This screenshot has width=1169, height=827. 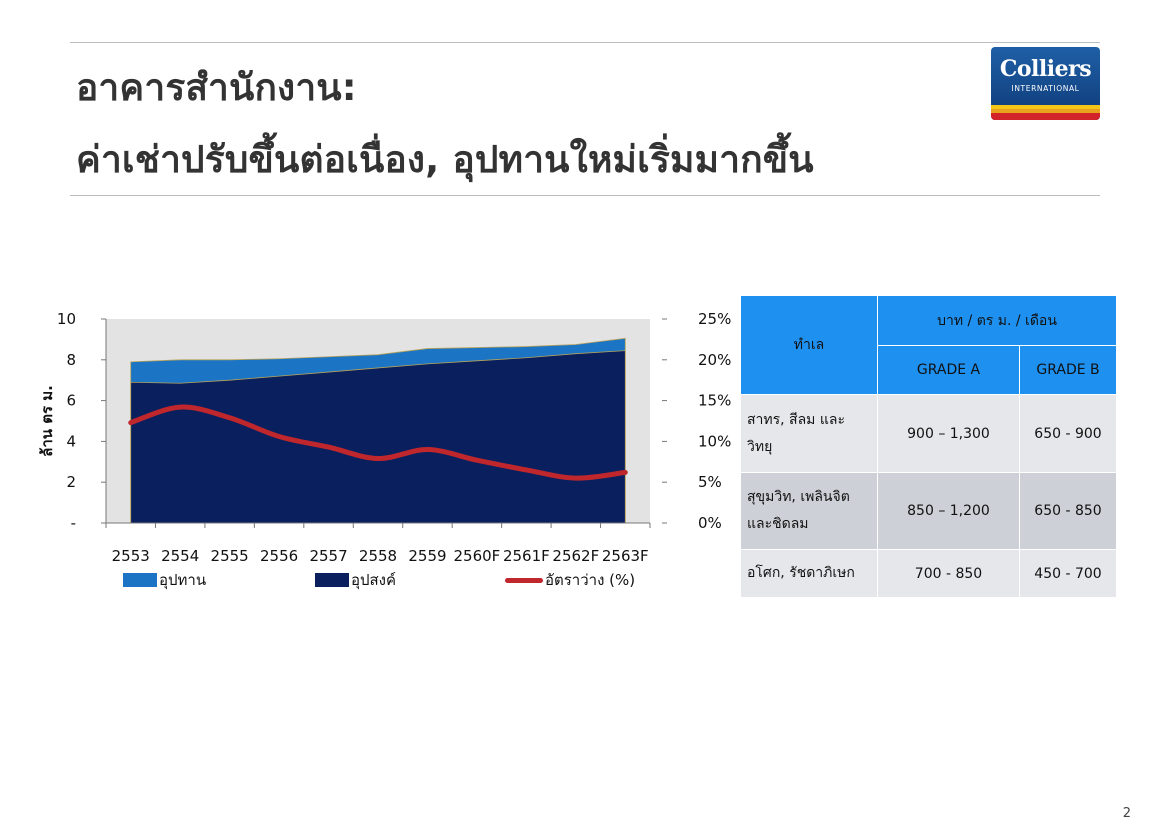 I want to click on x-tick-label: 2561F, so click(x=526, y=556).